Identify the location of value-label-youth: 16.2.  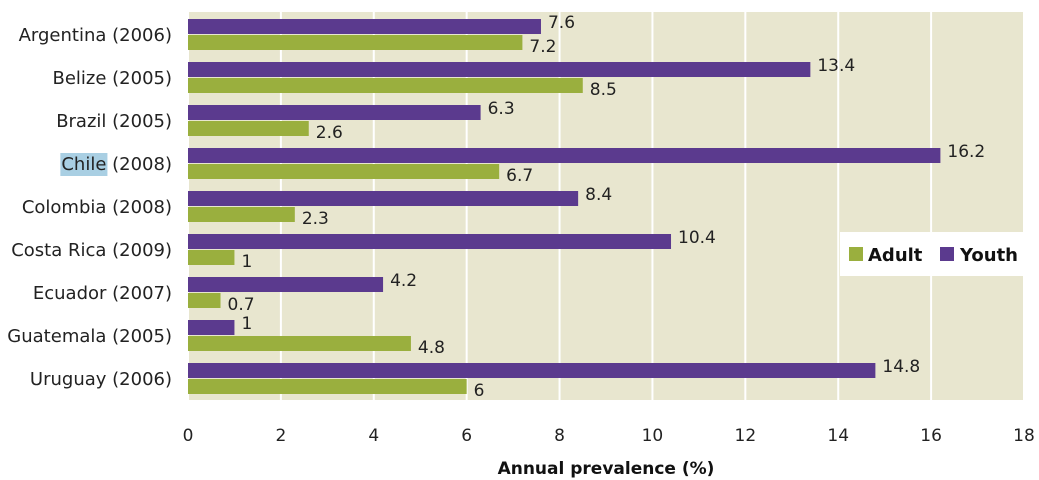
(966, 152).